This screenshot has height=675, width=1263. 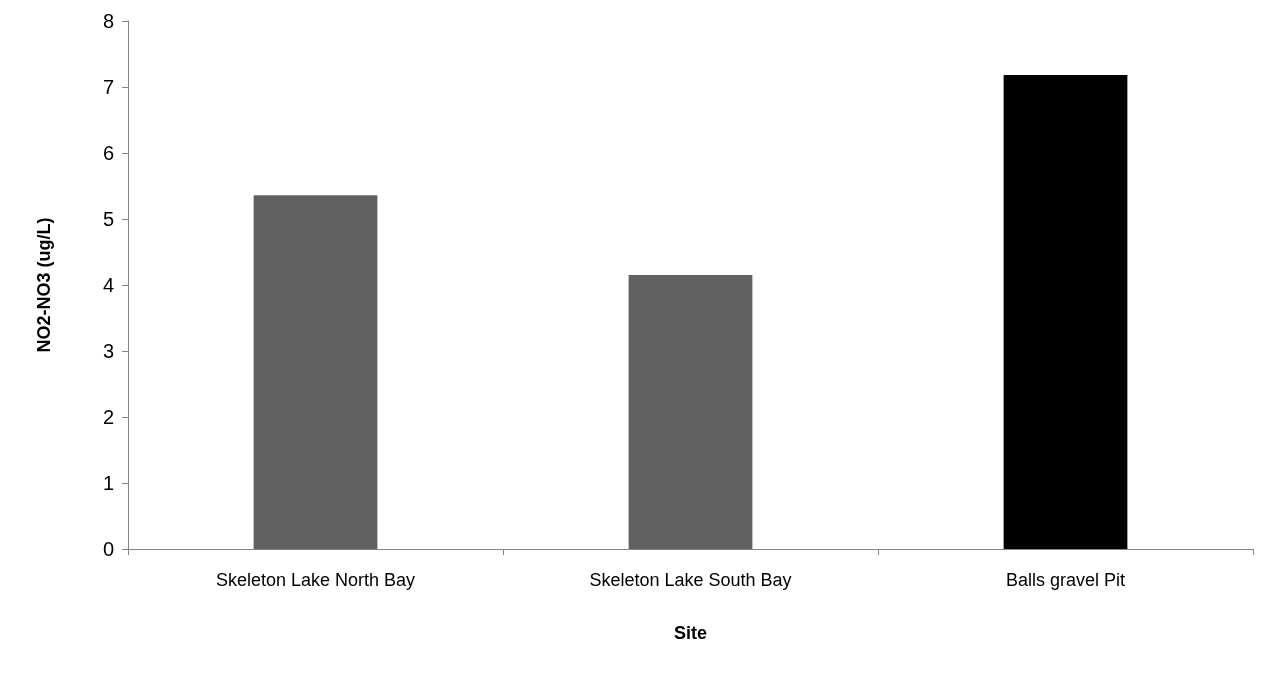 What do you see at coordinates (108, 153) in the screenshot?
I see `y-tick-label: 6` at bounding box center [108, 153].